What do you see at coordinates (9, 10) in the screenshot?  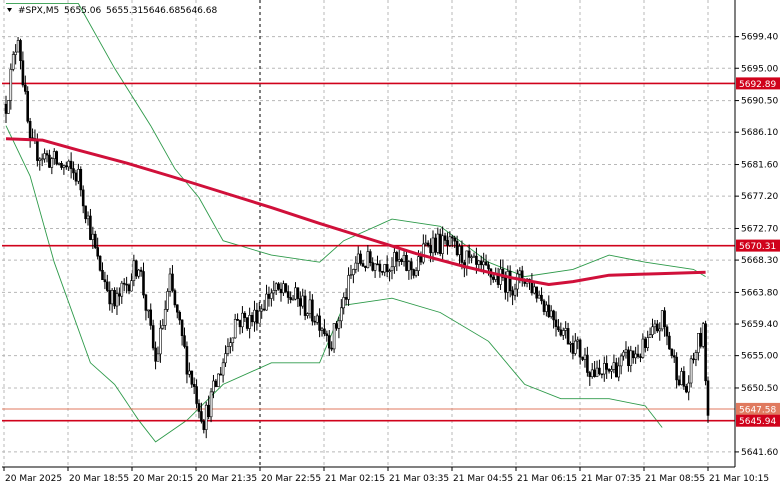 I see `dropdown-triangle-icon` at bounding box center [9, 10].